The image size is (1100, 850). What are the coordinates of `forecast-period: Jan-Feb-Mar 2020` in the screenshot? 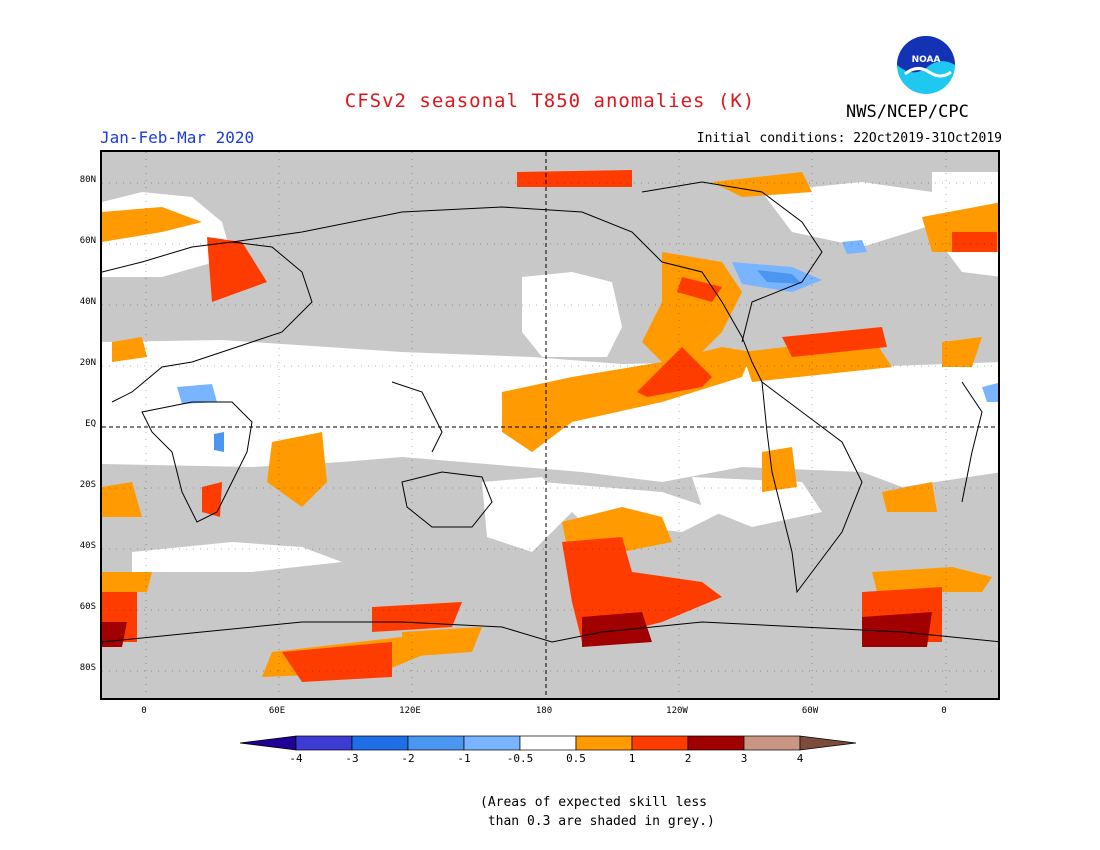 It's located at (177, 137).